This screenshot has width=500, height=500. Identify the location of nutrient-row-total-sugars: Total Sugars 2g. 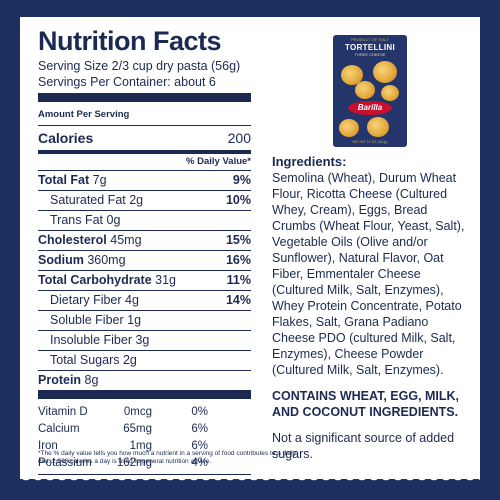
(144, 360).